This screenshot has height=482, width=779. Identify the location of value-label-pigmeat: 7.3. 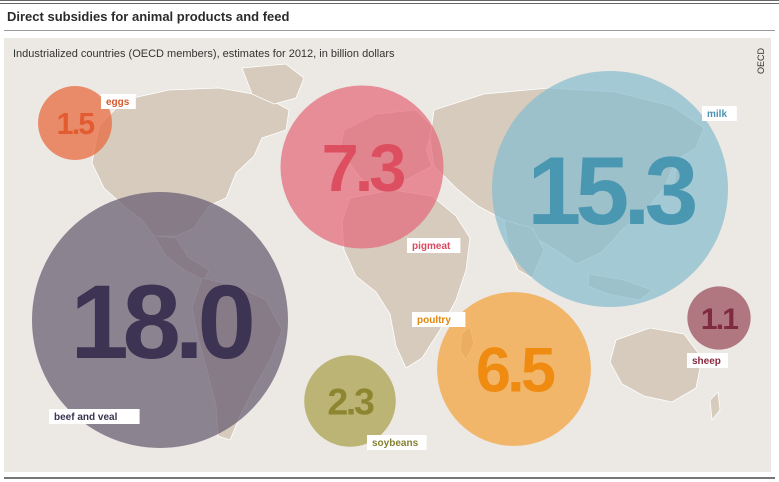
(363, 169).